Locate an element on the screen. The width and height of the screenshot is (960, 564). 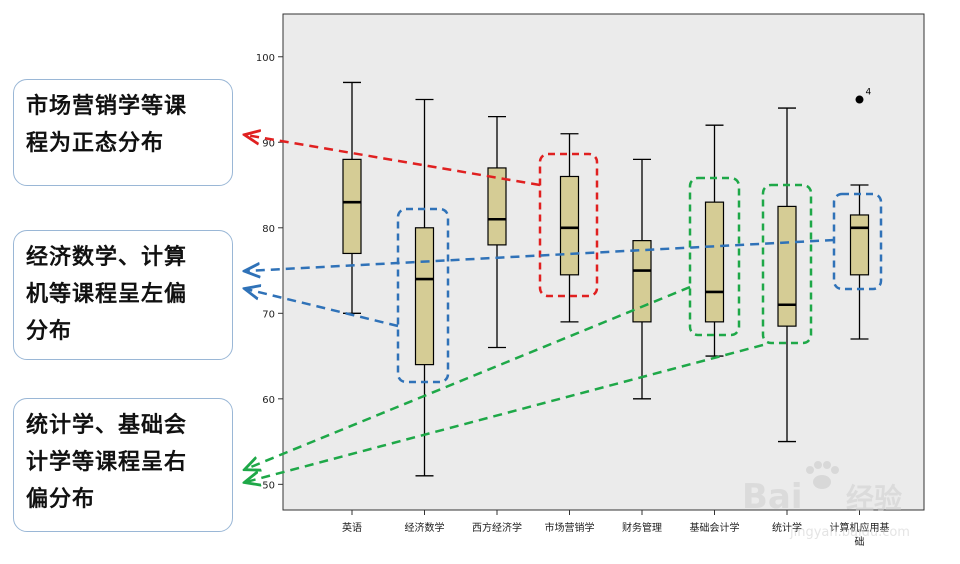
x-tick-label: 基础会计学 is located at coordinates (715, 527).